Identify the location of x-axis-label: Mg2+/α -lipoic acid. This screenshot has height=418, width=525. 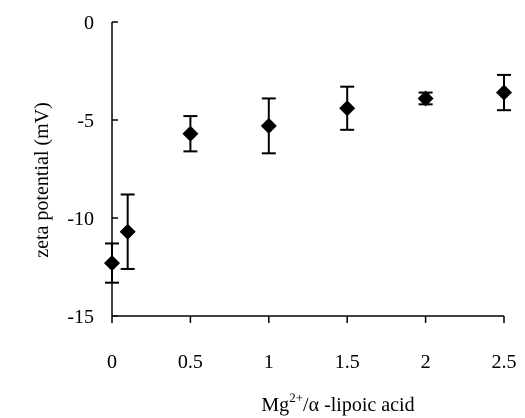
(337, 403).